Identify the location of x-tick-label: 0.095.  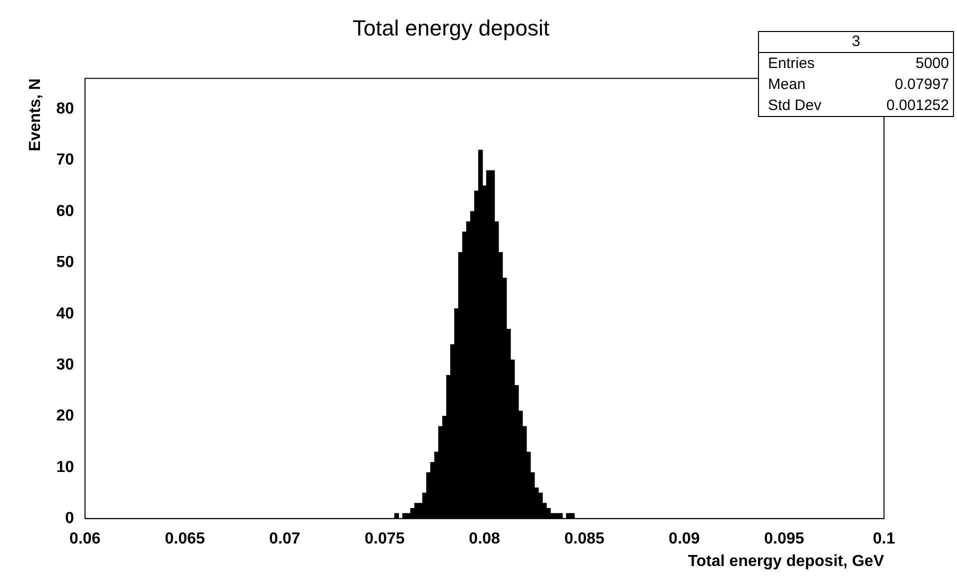
(784, 539).